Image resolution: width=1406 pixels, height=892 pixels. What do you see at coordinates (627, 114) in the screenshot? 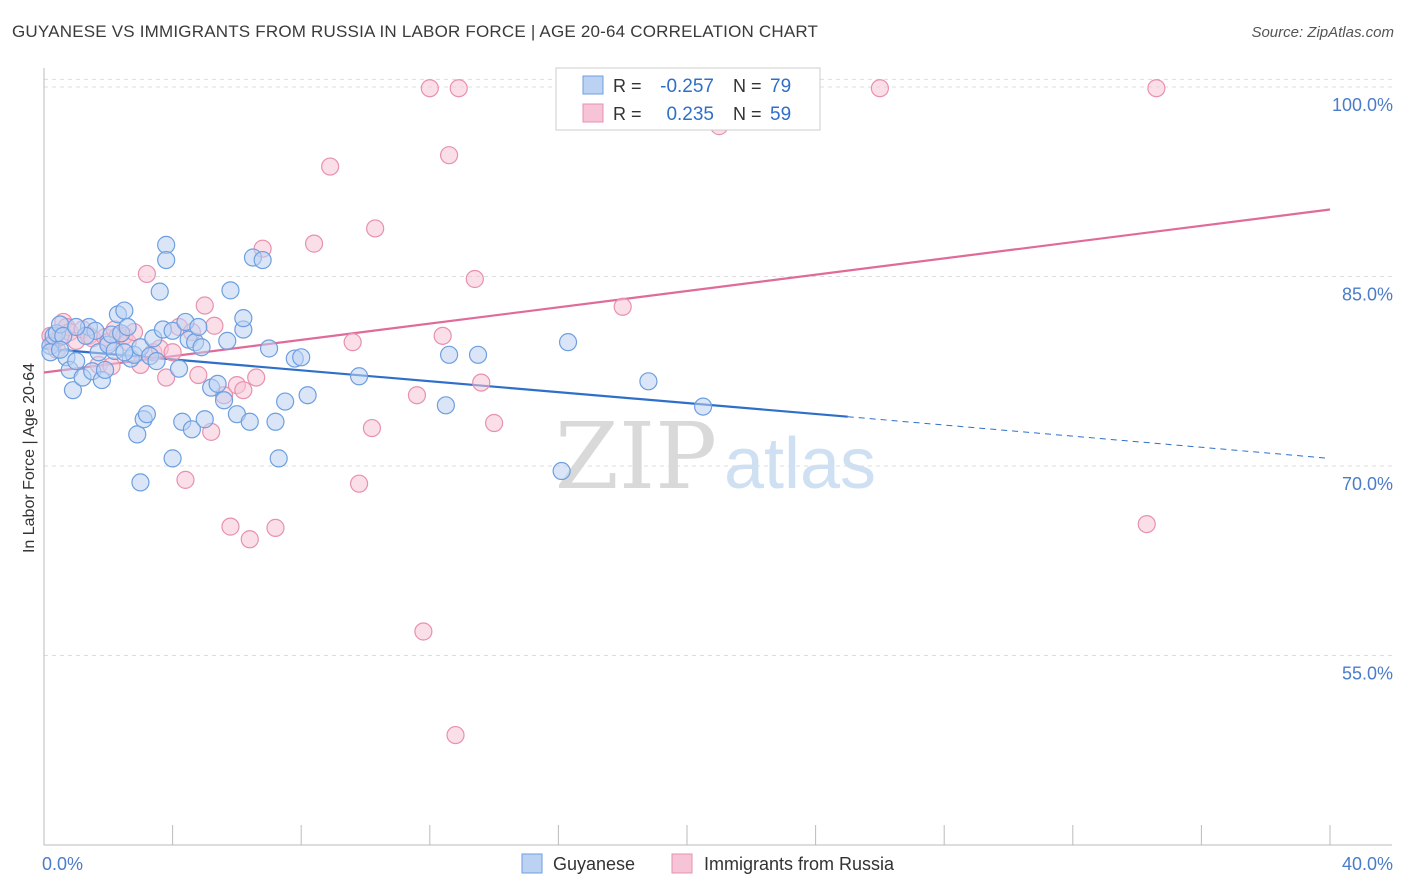
I see `legend-r-label-2: R =` at bounding box center [627, 114].